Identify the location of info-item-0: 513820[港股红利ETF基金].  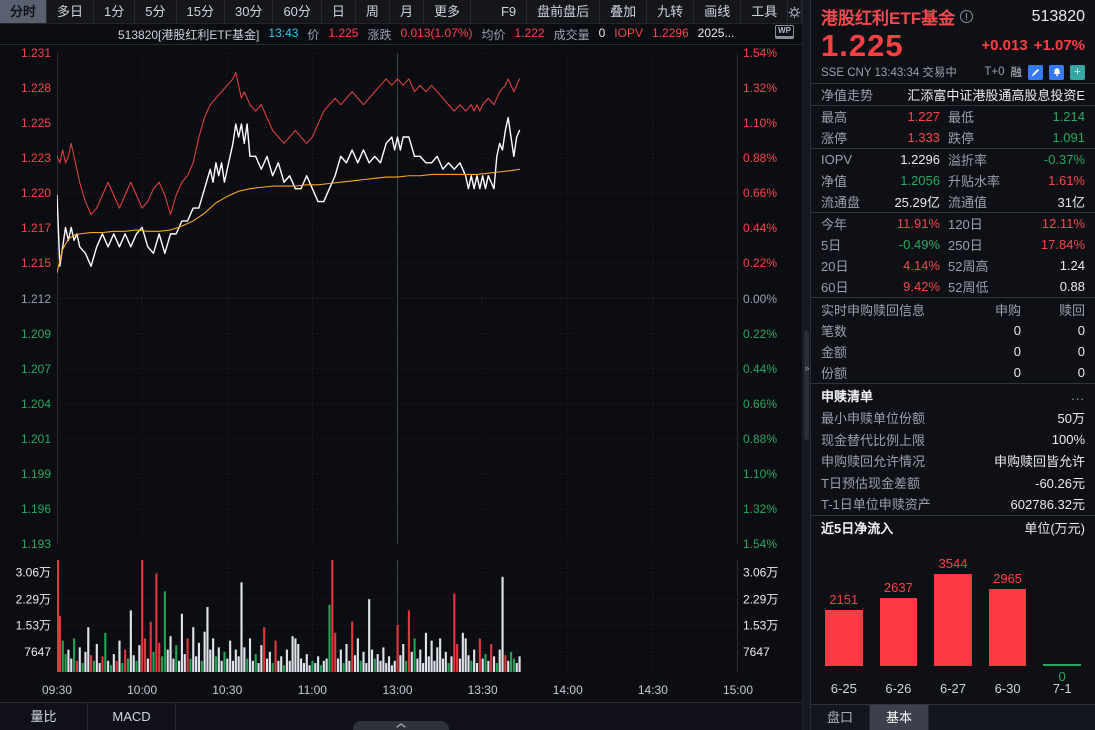
(189, 34).